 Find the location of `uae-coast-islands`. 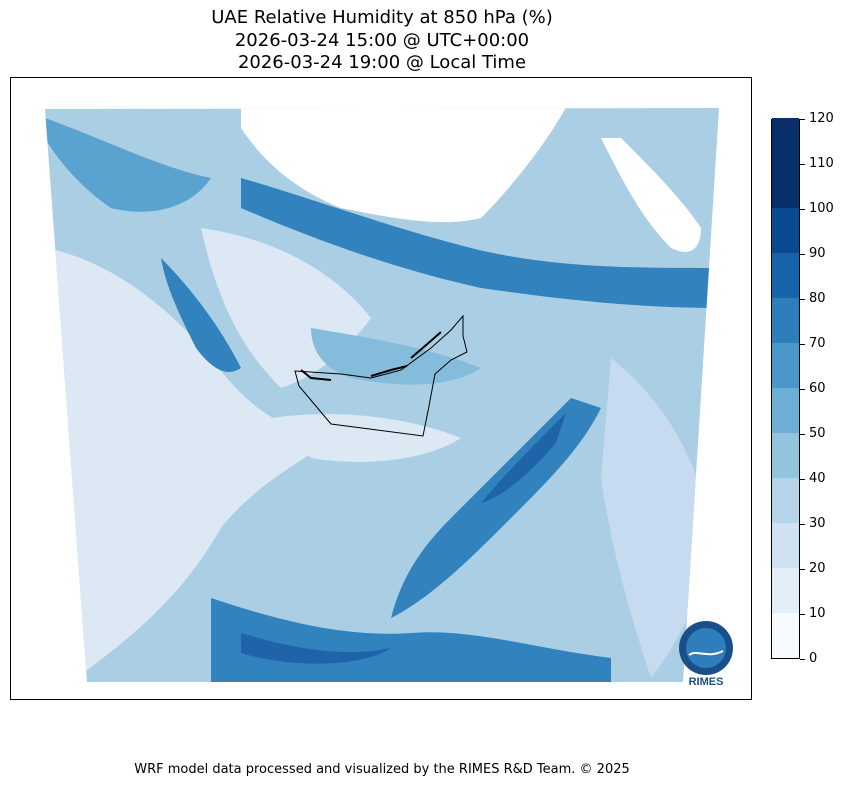

uae-coast-islands is located at coordinates (371, 356).